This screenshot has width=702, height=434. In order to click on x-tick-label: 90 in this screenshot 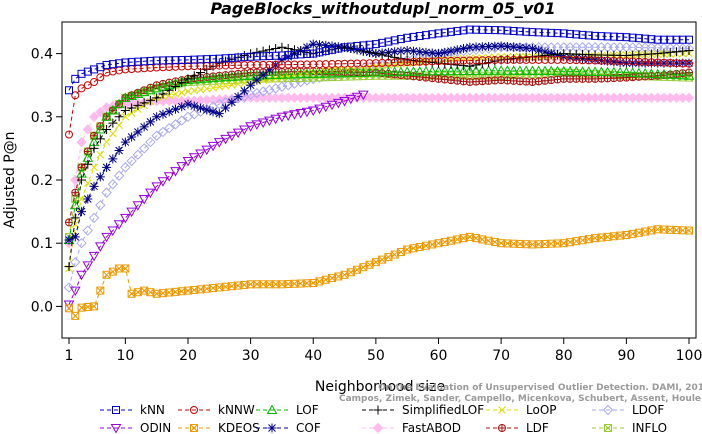, I will do `click(626, 356)`.